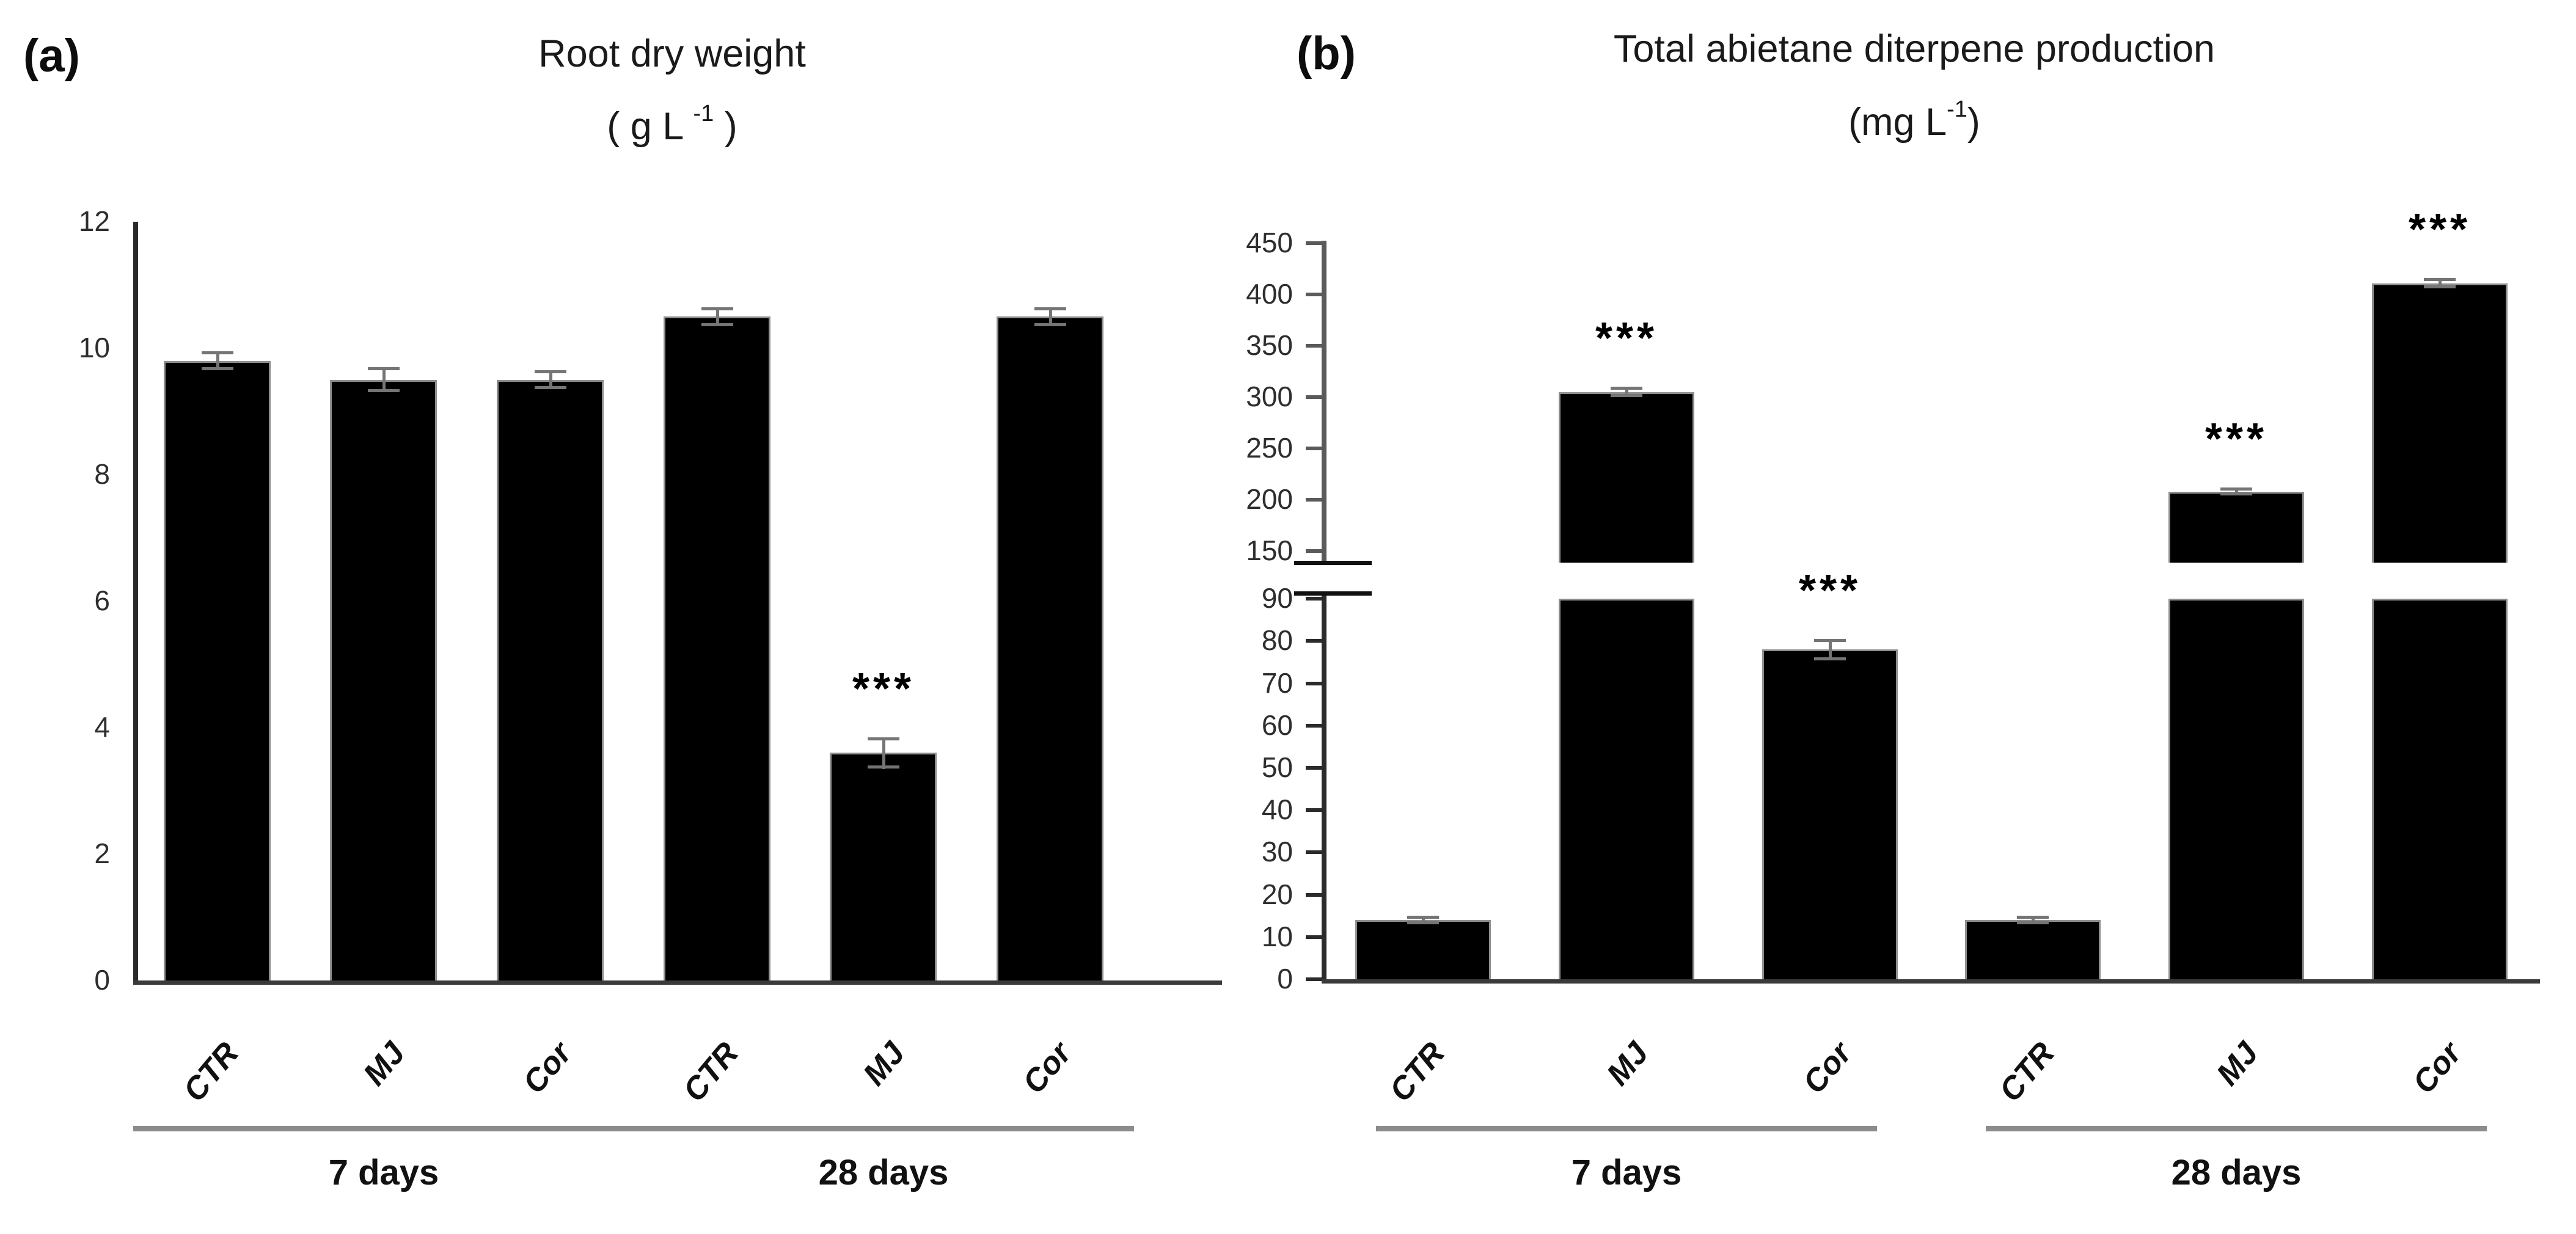 The height and width of the screenshot is (1234, 2576). Describe the element at coordinates (1269, 397) in the screenshot. I see `y-tick-label: 300` at that location.